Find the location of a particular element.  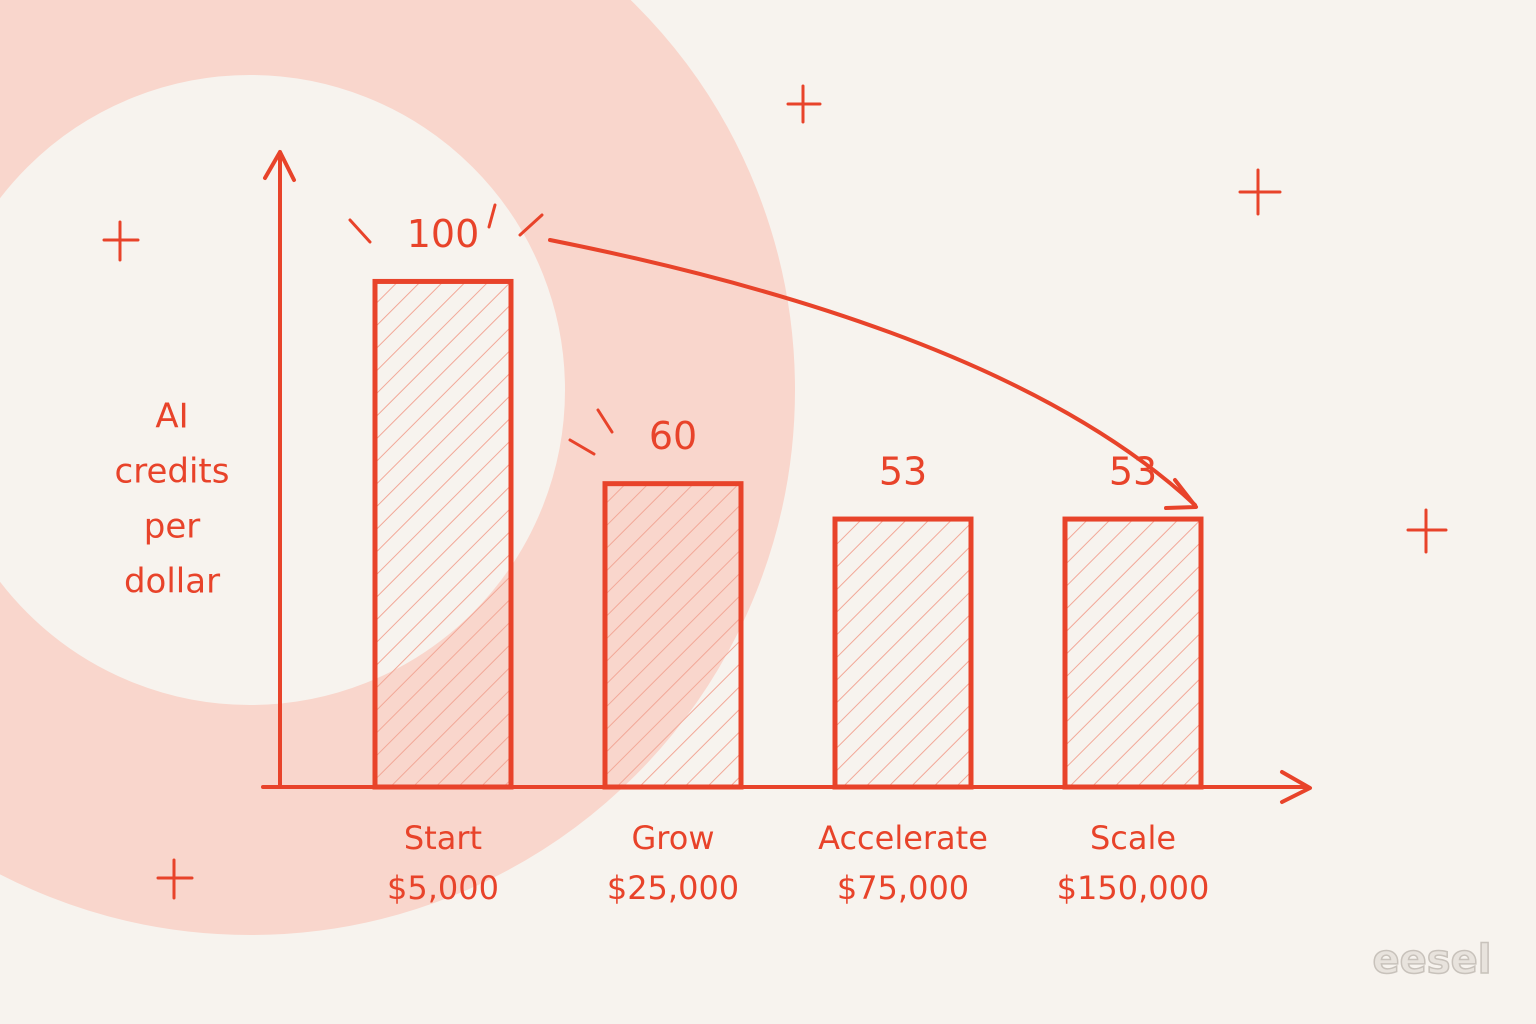

y-axis-label: per is located at coordinates (172, 527).